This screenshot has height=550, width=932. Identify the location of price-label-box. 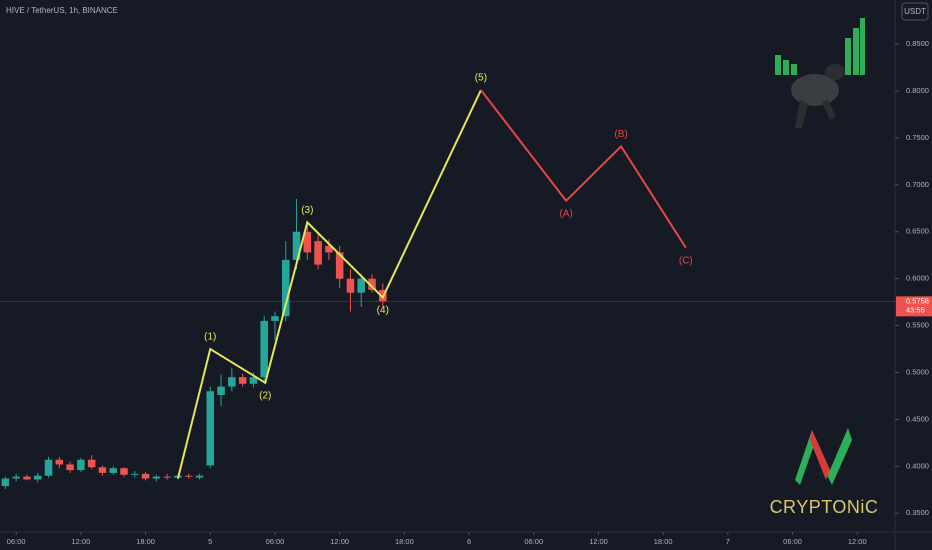
(914, 306).